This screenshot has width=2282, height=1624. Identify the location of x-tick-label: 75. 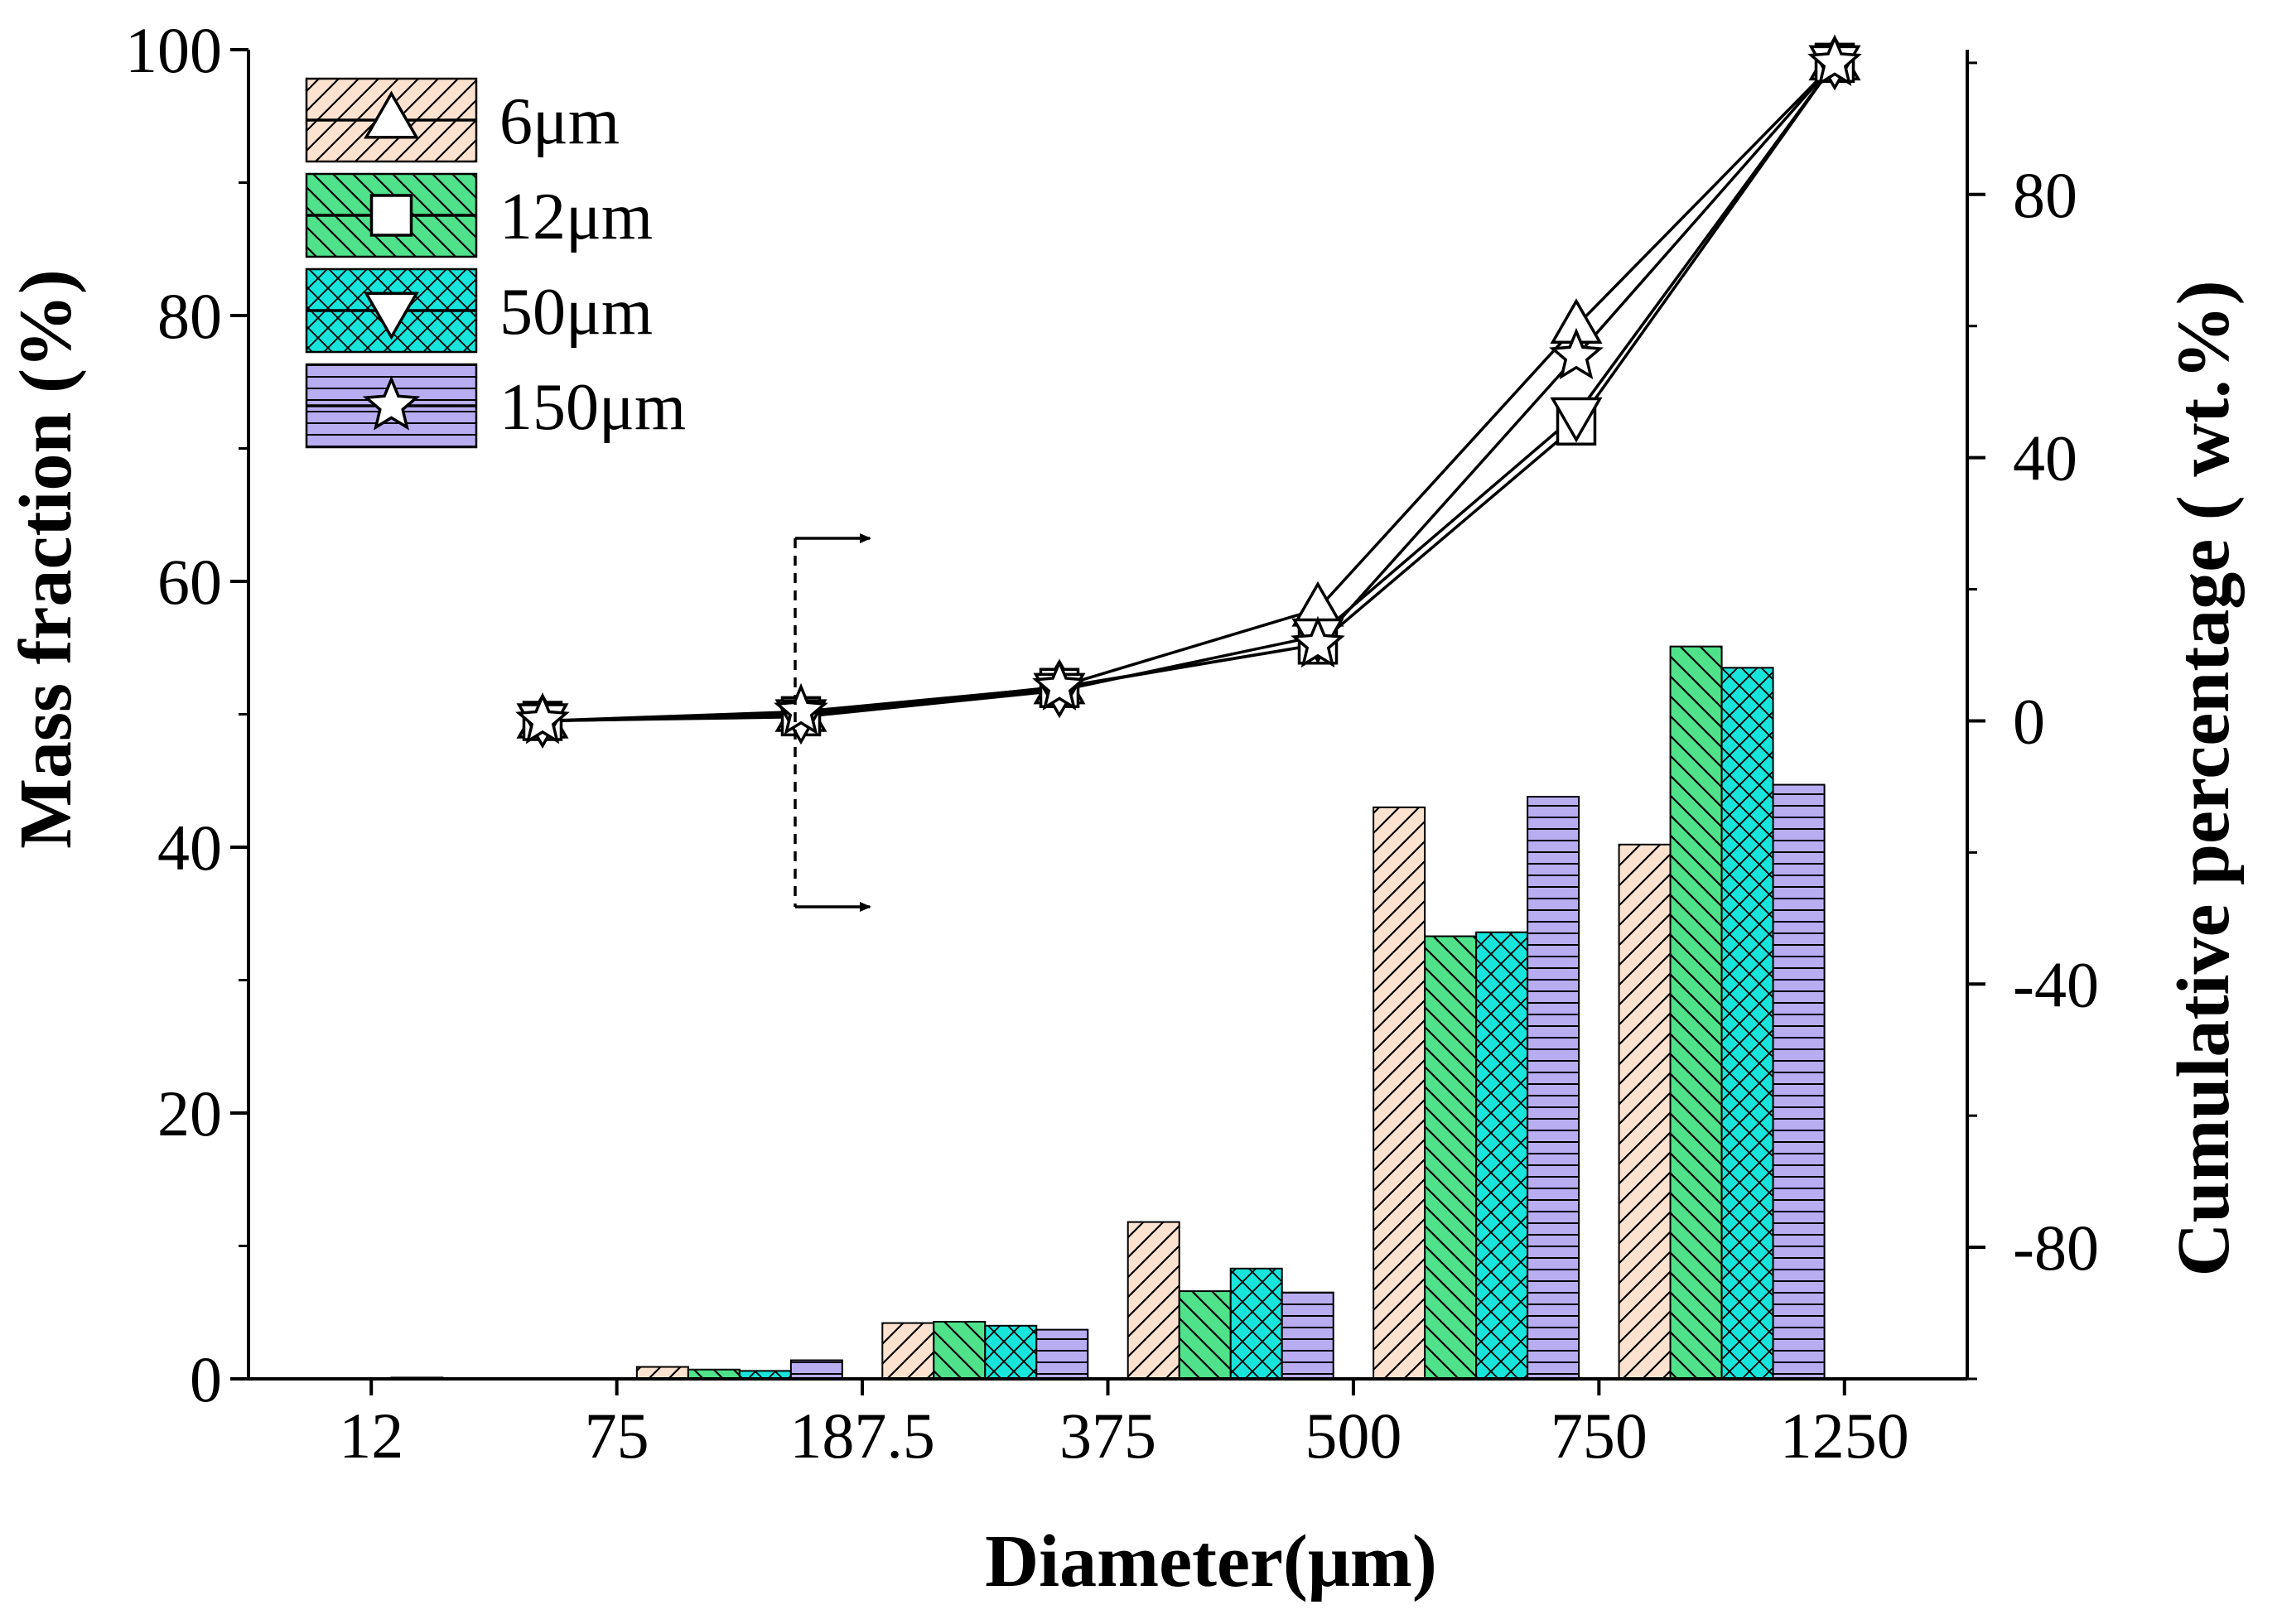
(617, 1436).